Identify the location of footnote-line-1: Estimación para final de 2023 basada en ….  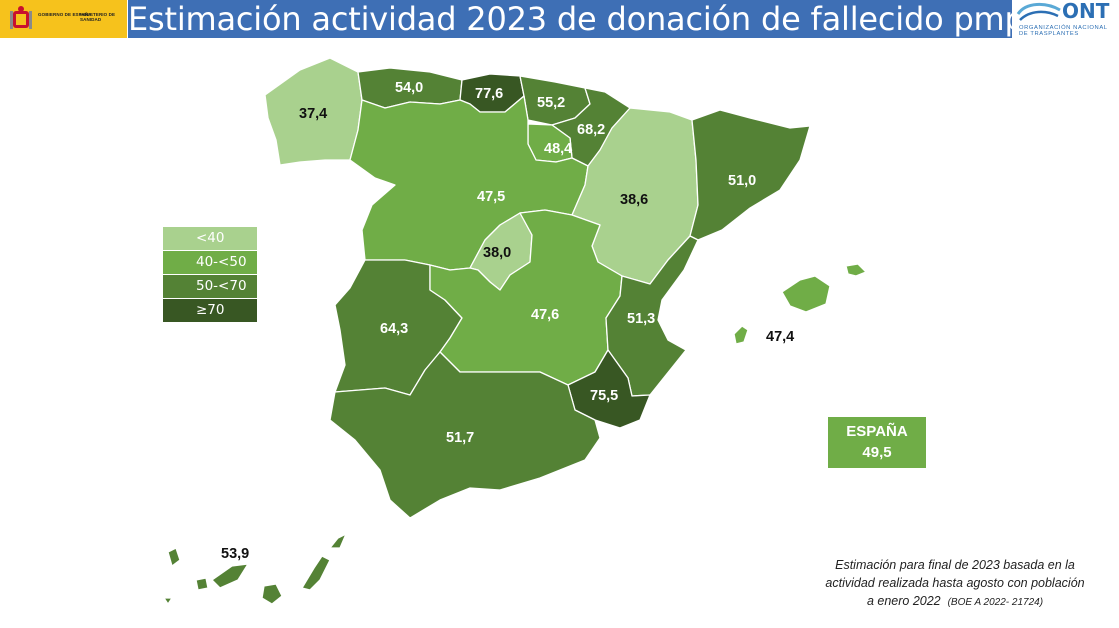
(955, 565).